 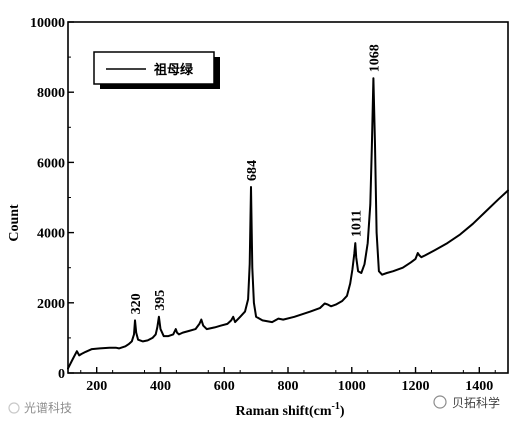 What do you see at coordinates (283, 411) in the screenshot?
I see `x-axis-title-main: Raman shift(cm` at bounding box center [283, 411].